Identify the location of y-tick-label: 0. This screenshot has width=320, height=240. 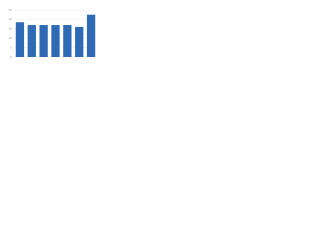
(11, 57).